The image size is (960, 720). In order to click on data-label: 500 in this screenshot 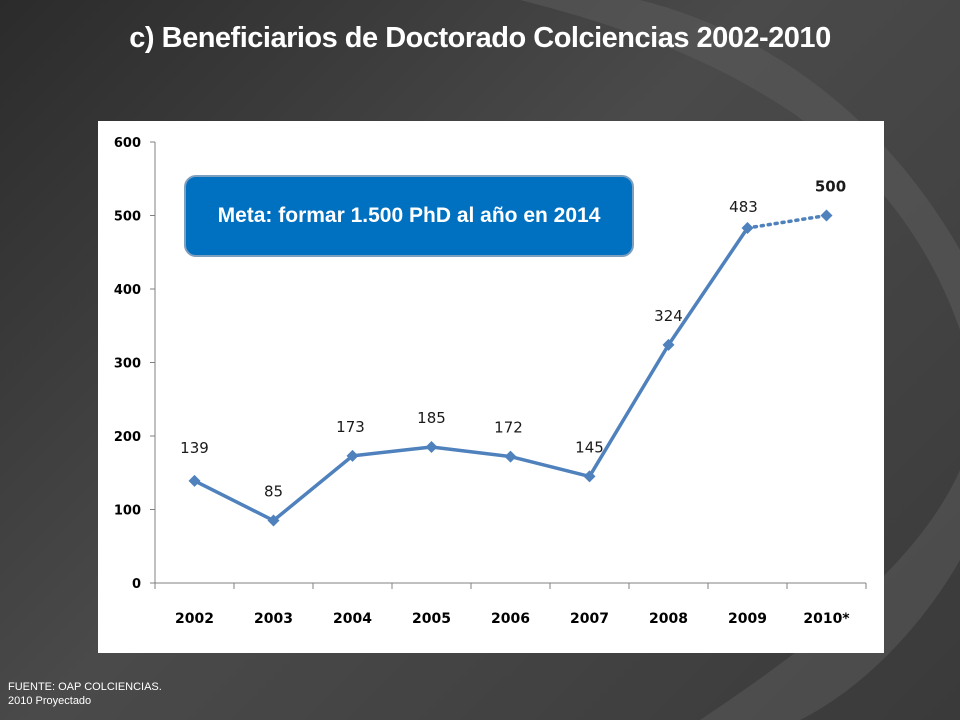, I will do `click(830, 187)`.